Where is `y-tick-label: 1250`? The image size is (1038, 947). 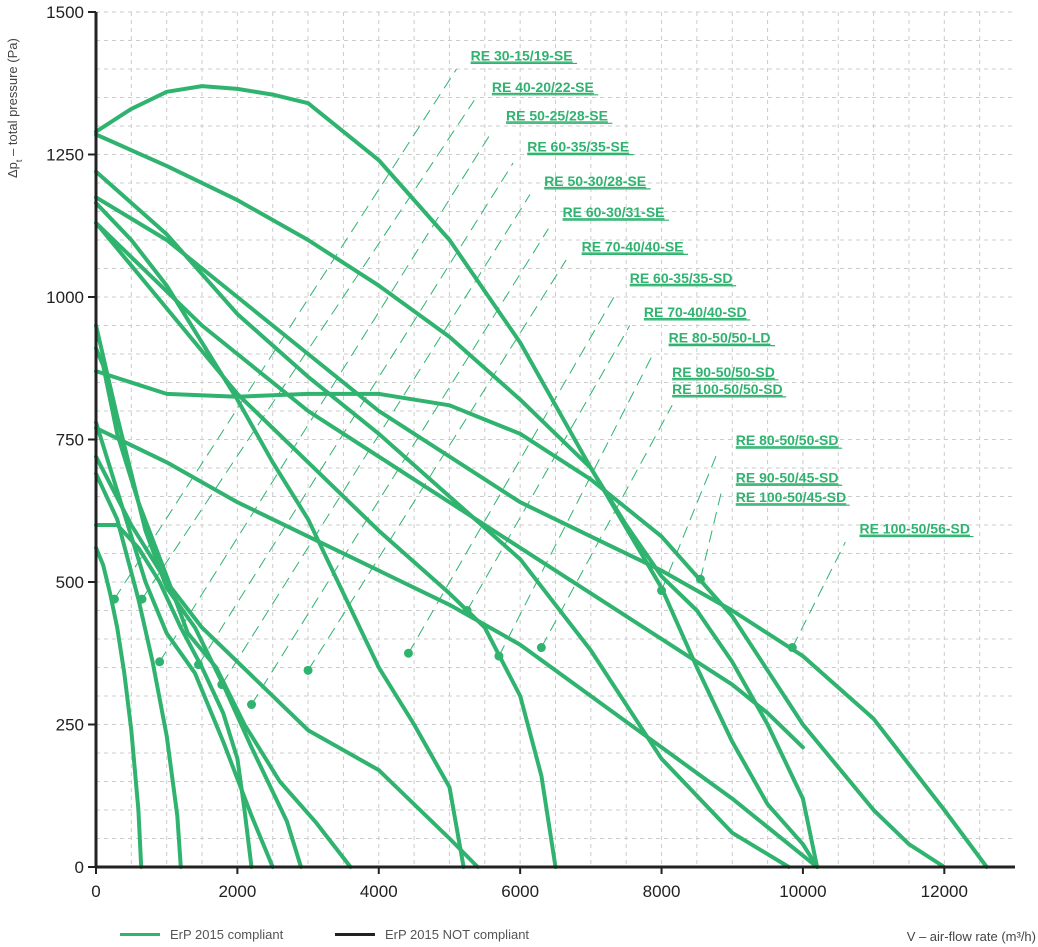 y-tick-label: 1250 is located at coordinates (65, 155).